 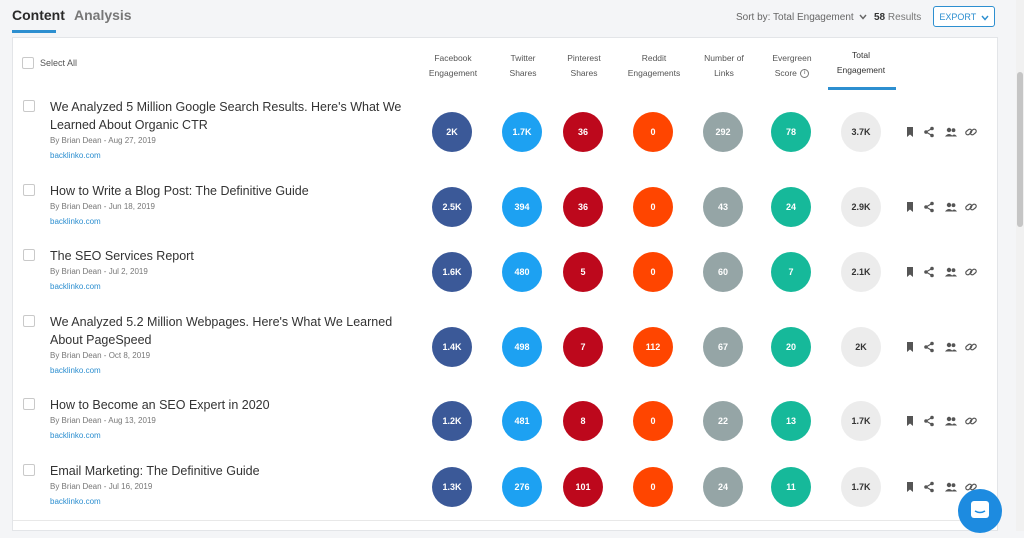 What do you see at coordinates (523, 58) in the screenshot?
I see `column-twitter-line1: Twitter` at bounding box center [523, 58].